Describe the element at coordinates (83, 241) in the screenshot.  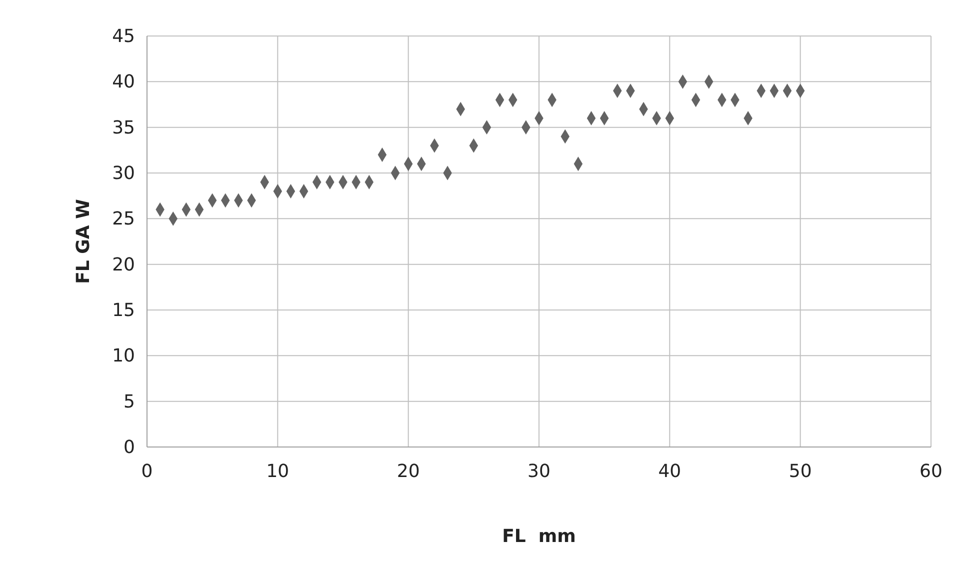
I see `y-axis-title: FL GA W` at that location.